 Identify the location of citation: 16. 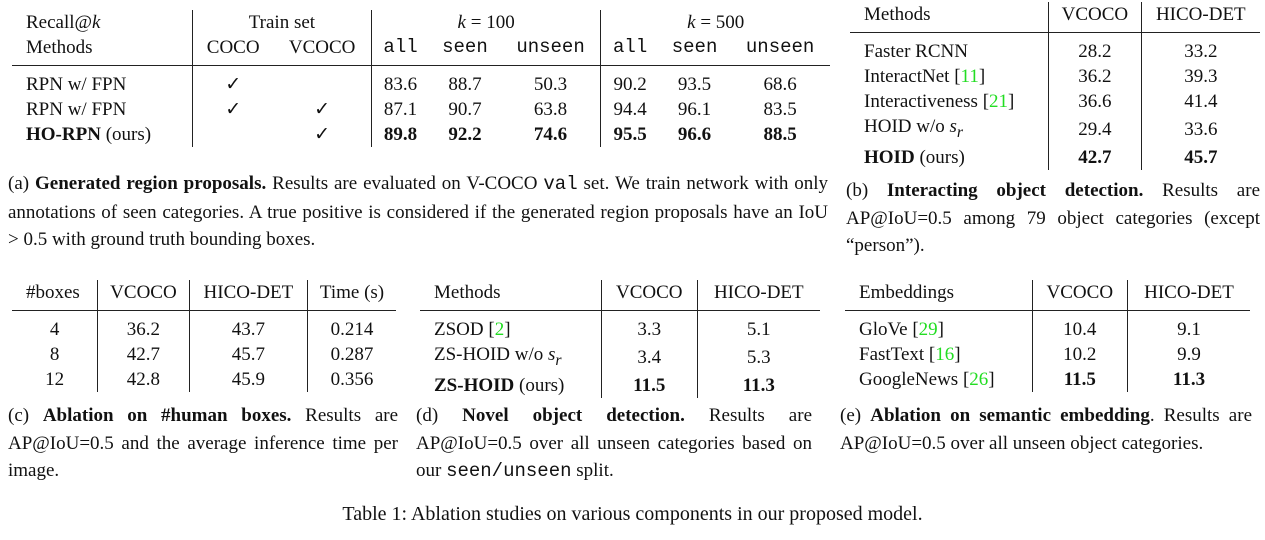
(945, 354).